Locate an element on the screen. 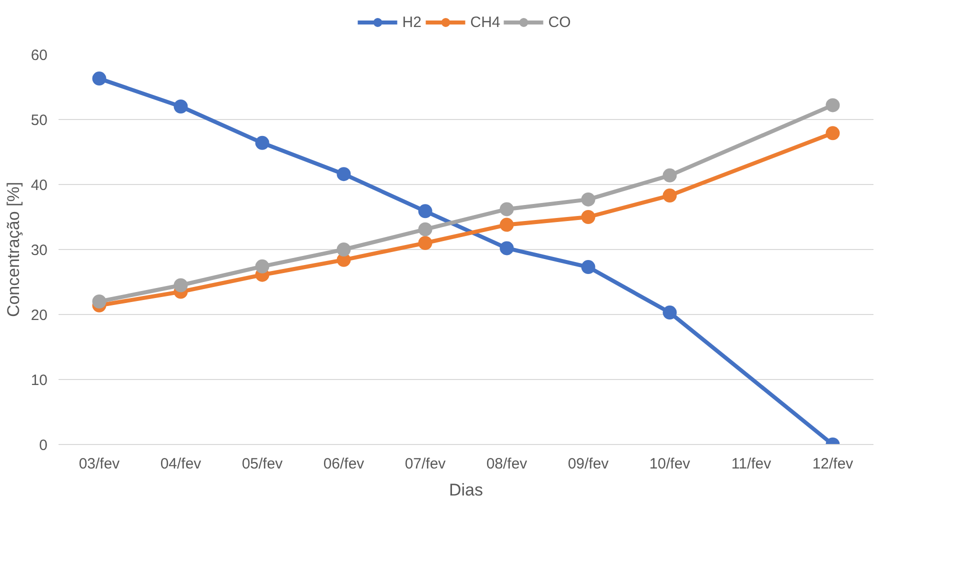 This screenshot has height=583, width=953. x-tick-label: 08/fev is located at coordinates (507, 464).